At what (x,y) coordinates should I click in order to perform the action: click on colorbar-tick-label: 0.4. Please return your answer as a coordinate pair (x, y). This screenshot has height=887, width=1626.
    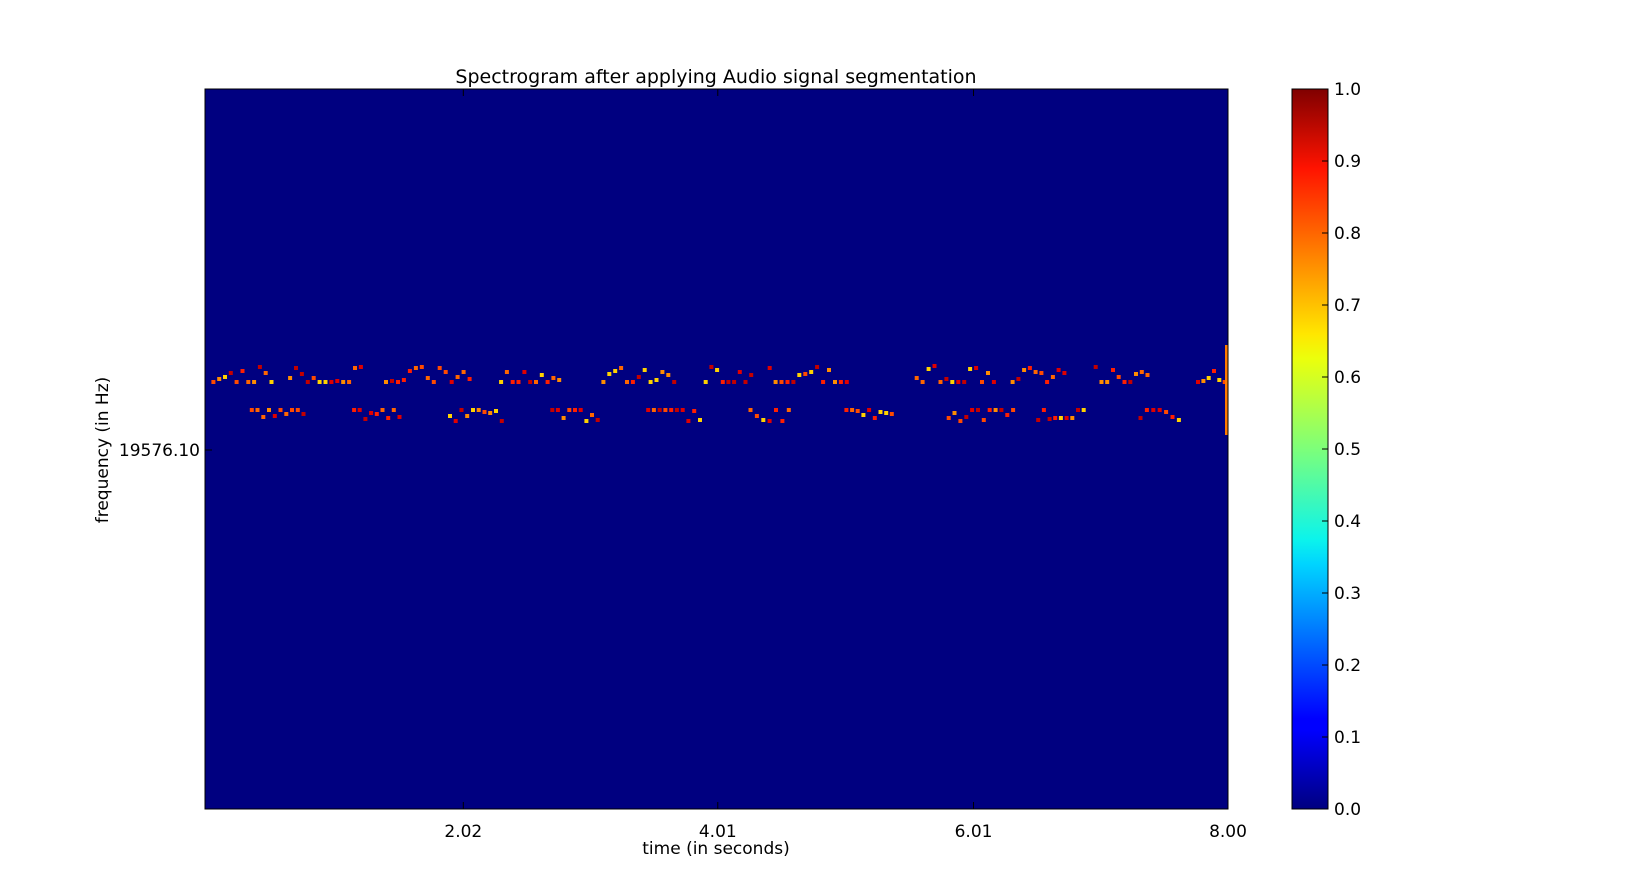
    Looking at the image, I should click on (1347, 522).